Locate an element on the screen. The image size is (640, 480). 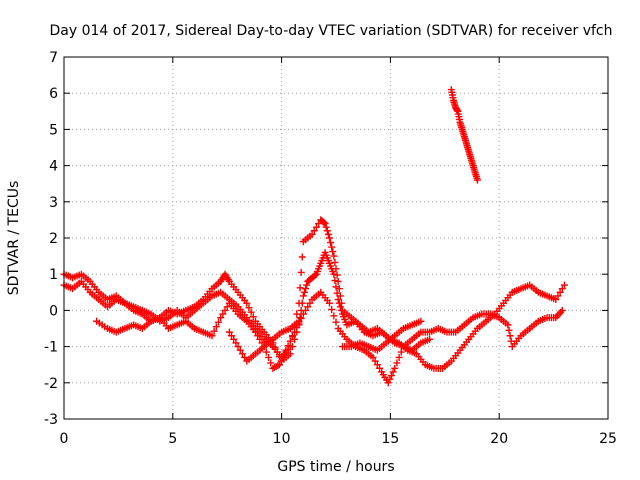
y-tick-label: 7 is located at coordinates (53, 58).